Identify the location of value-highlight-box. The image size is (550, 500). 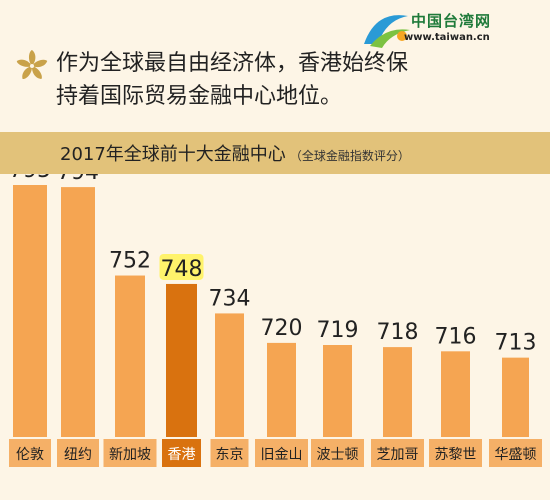
(181, 266).